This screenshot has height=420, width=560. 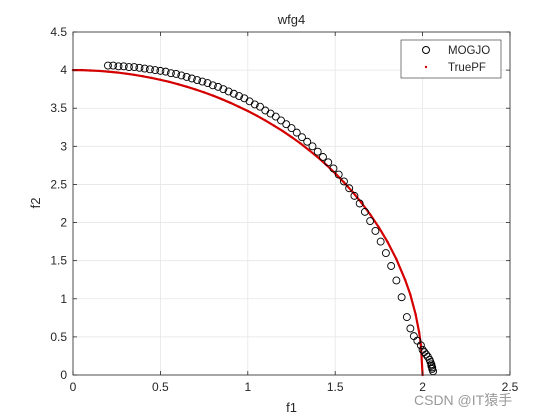 I want to click on x-tick-label: 2, so click(x=422, y=387).